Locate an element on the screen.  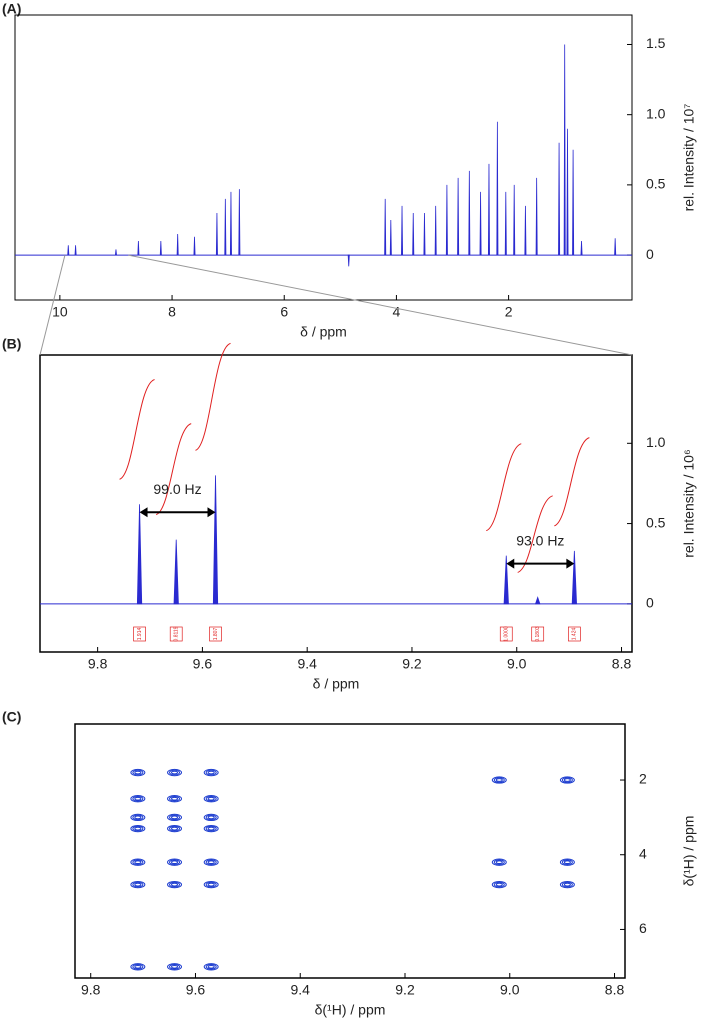
x-tick-label: 9.4 is located at coordinates (301, 990).